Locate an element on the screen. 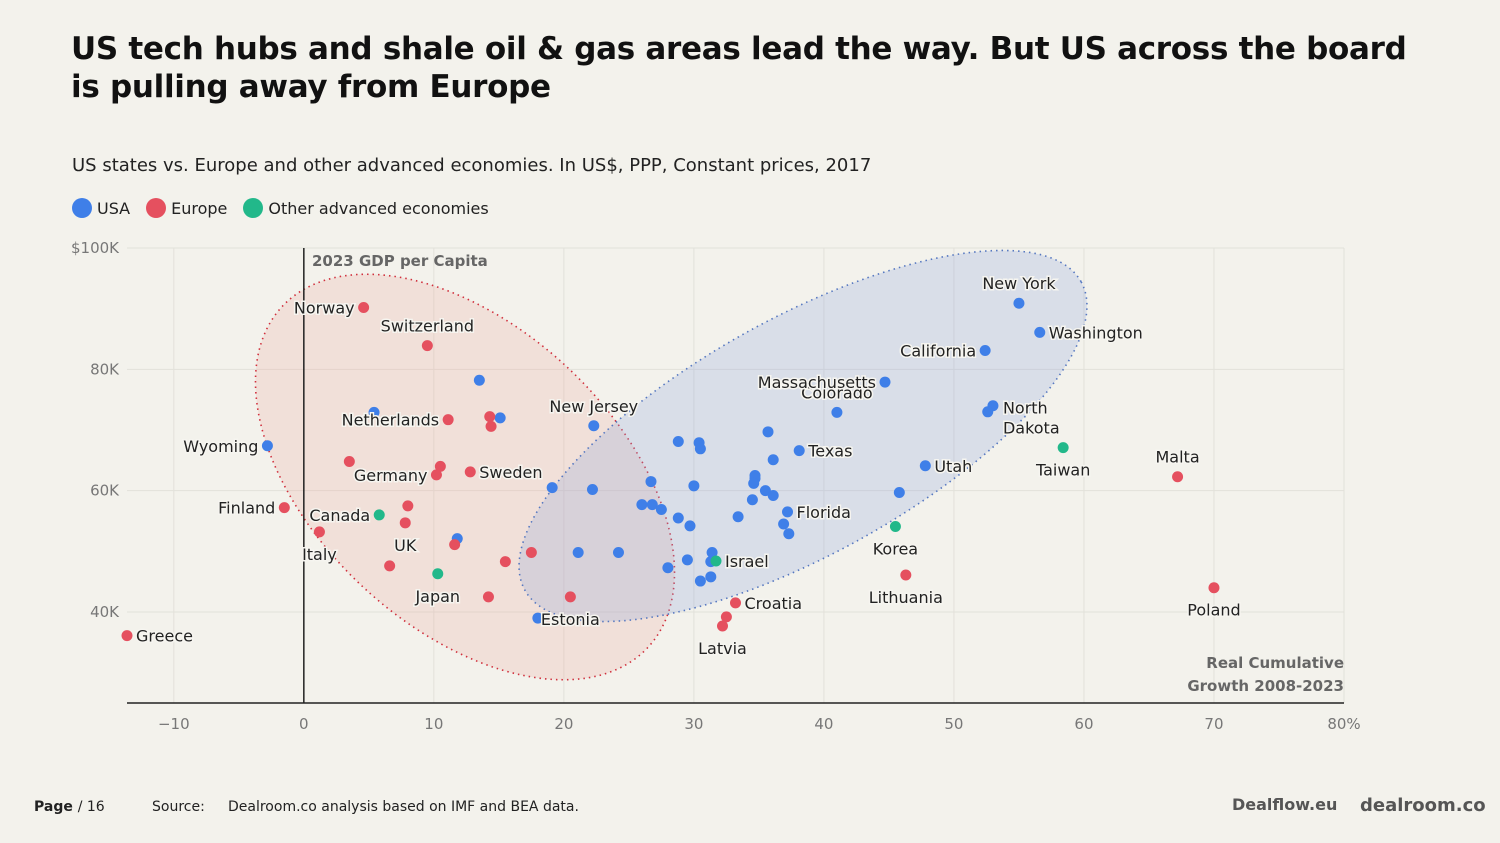 This screenshot has width=1500, height=843. x-tick-label: −10 is located at coordinates (174, 724).